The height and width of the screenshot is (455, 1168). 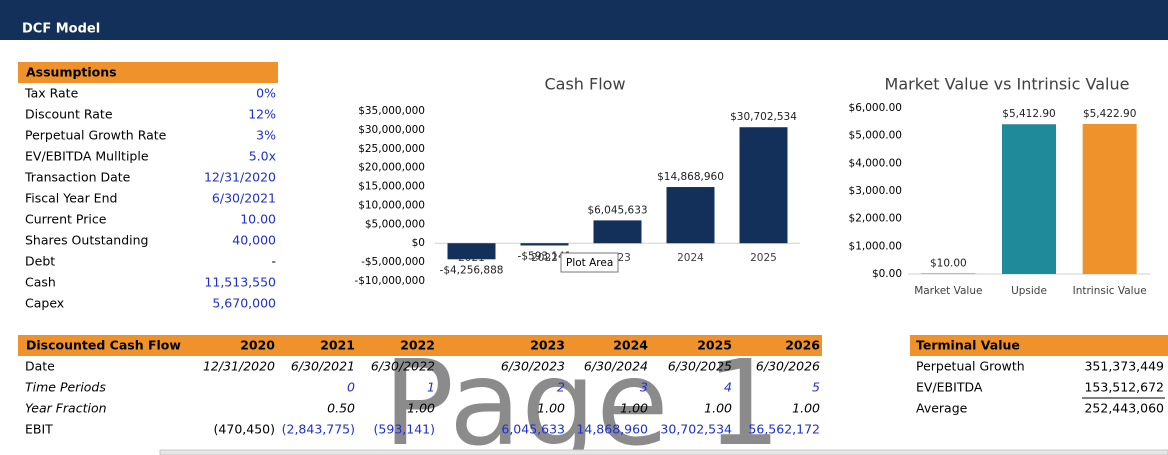 I want to click on data-label: $5,422.90, so click(x=1109, y=114).